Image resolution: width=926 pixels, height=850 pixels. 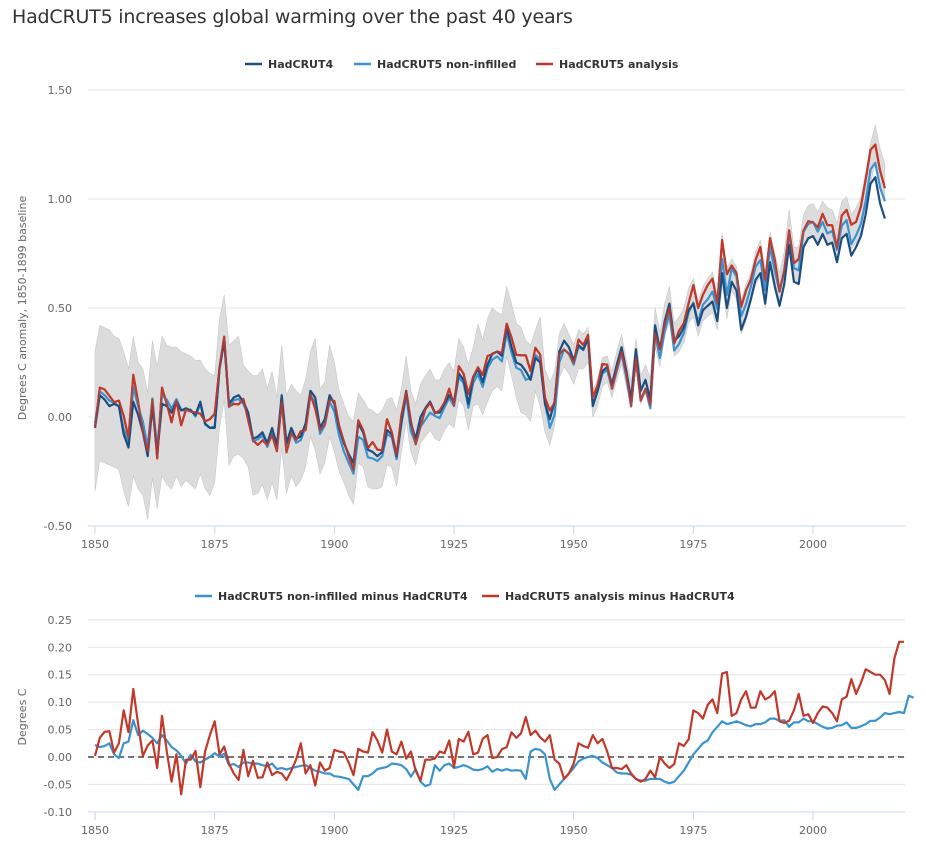 What do you see at coordinates (574, 830) in the screenshot?
I see `bottom-x-tick-label: 1950` at bounding box center [574, 830].